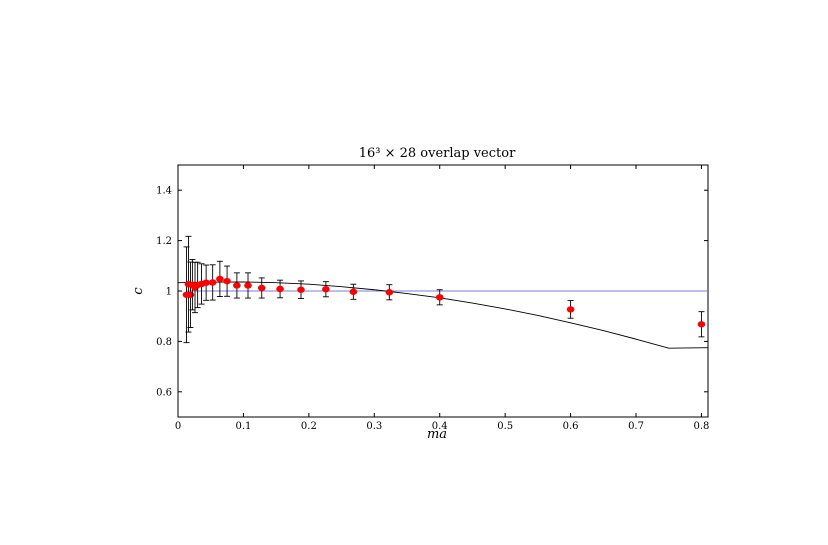 Image resolution: width=828 pixels, height=545 pixels. Describe the element at coordinates (309, 426) in the screenshot. I see `x-tick-label: 0.2` at that location.